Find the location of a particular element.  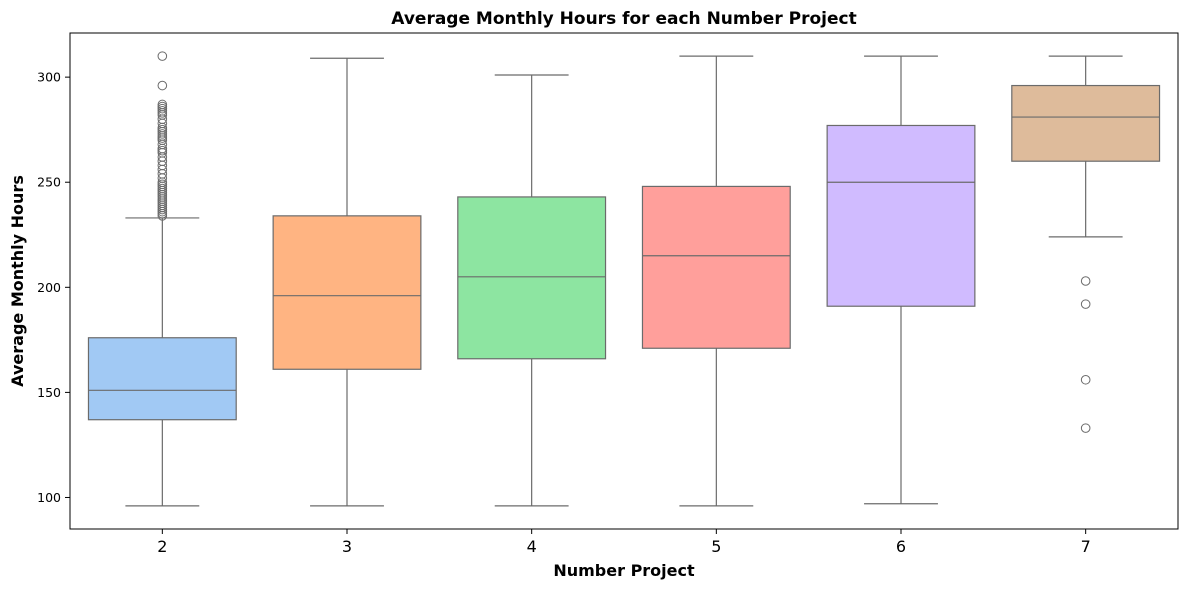

x-tick-label: 5 is located at coordinates (716, 546).